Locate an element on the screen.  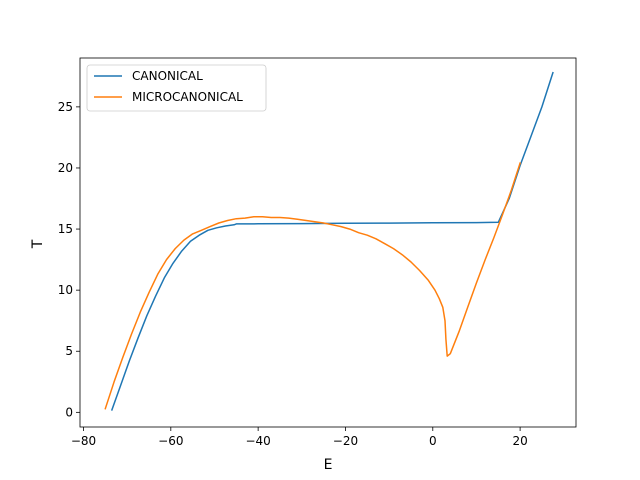
y-axis-ticks: 0 5 10 15 20 25 is located at coordinates (69, 259).